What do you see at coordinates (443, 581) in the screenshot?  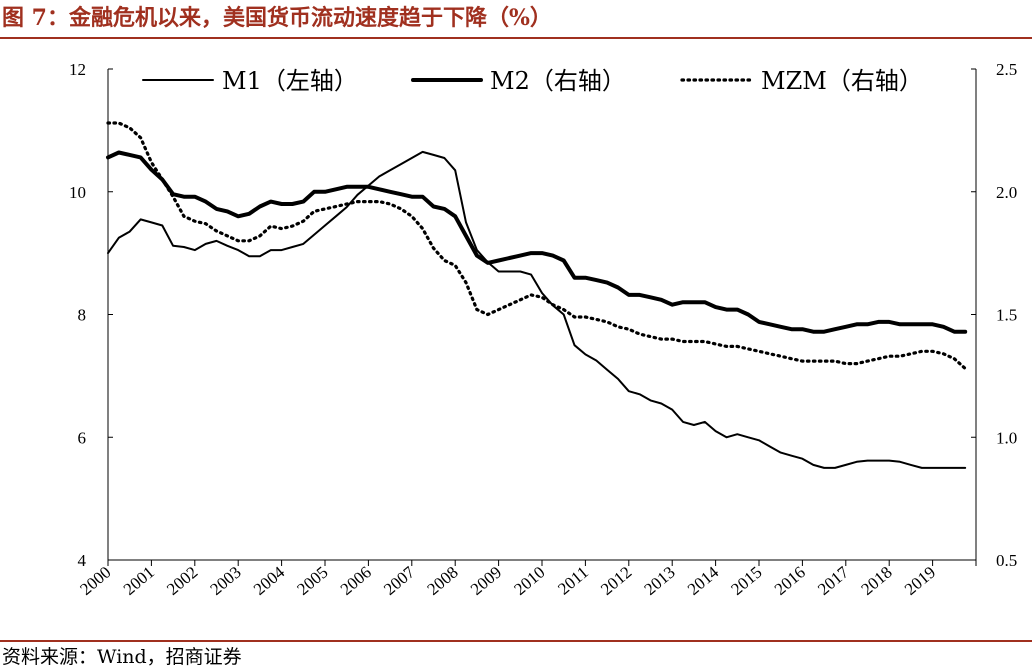 I see `x-tick-label: 2008` at bounding box center [443, 581].